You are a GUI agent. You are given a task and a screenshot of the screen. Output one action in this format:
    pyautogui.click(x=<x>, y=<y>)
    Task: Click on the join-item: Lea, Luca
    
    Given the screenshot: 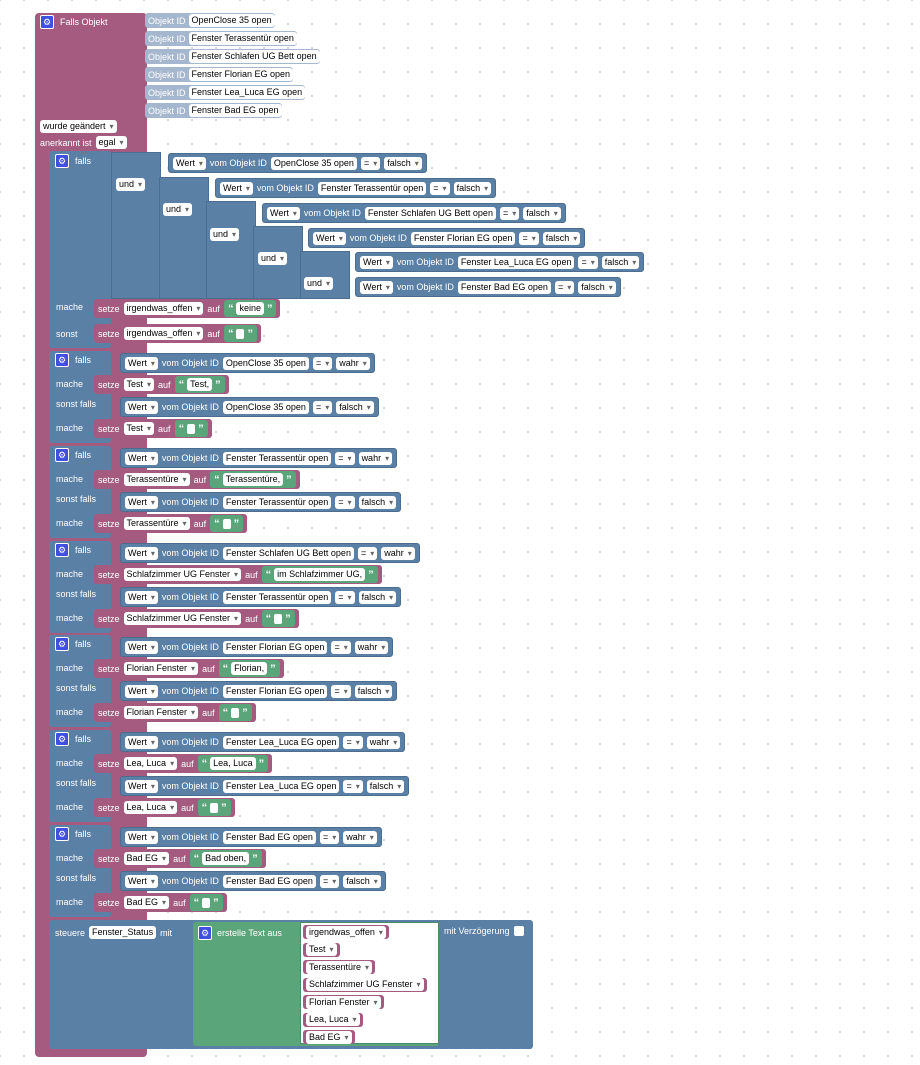 What is the action you would take?
    pyautogui.click(x=333, y=1019)
    